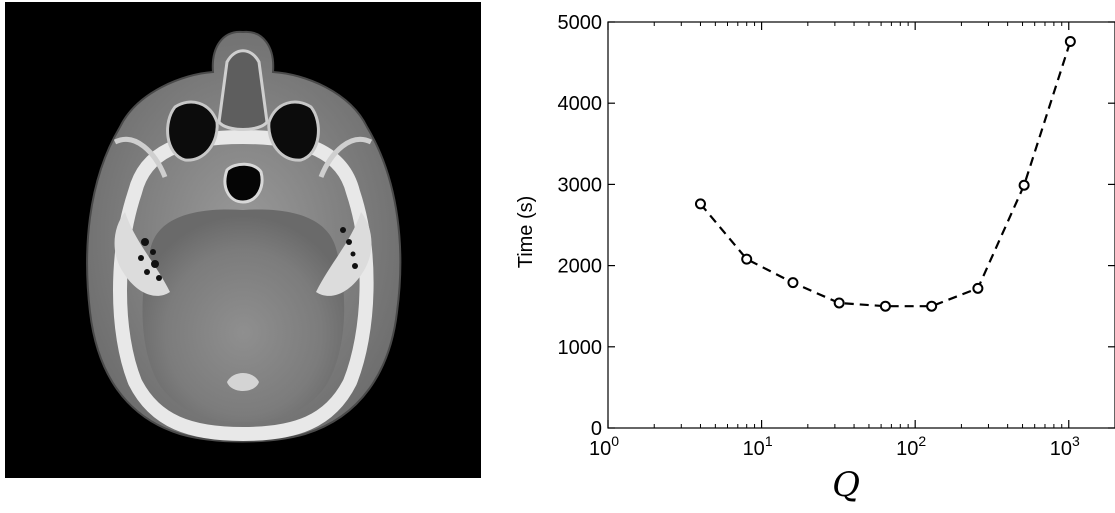 Image resolution: width=1115 pixels, height=513 pixels. Describe the element at coordinates (526, 232) in the screenshot. I see `y-axis-label: Time (s)` at that location.